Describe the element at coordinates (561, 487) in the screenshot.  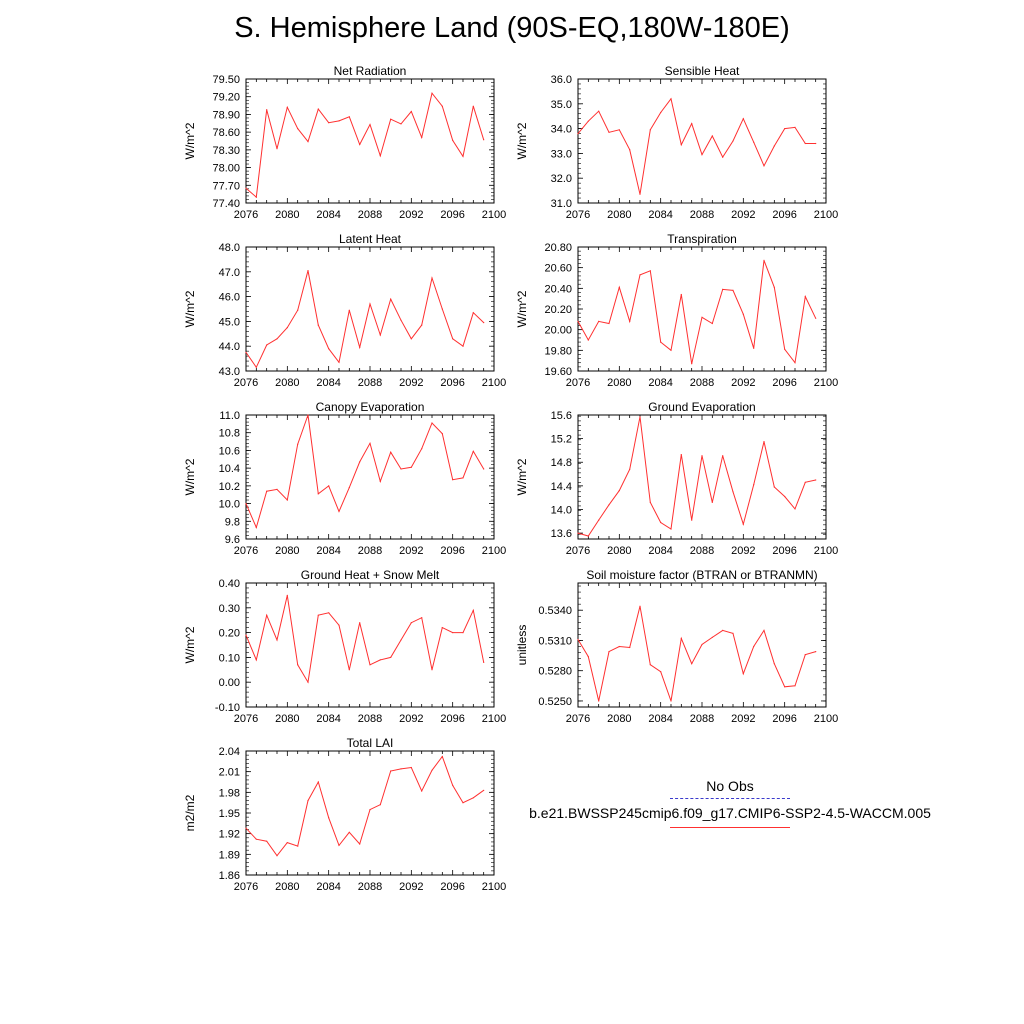
I see `panel-6-ytick-label: 14.4` at that location.